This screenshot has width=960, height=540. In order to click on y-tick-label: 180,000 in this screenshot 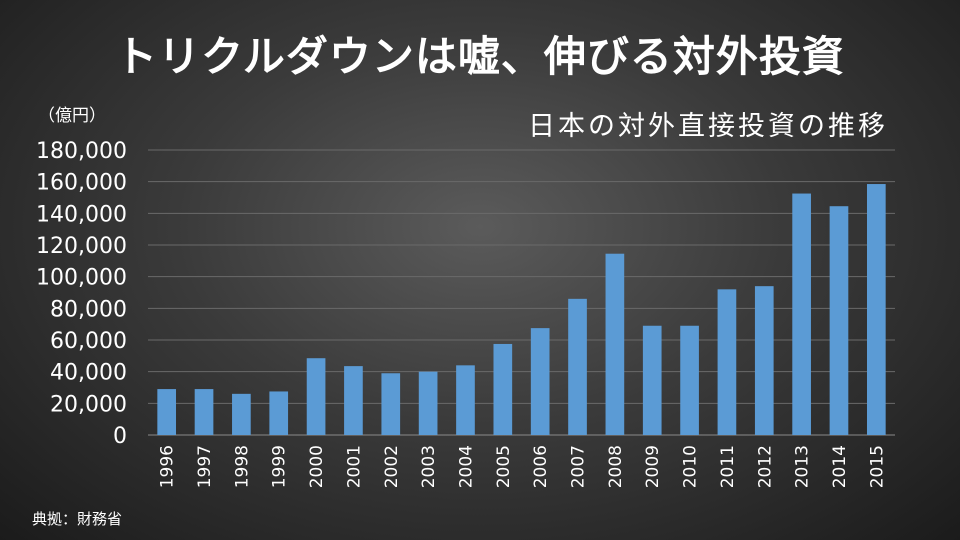, I will do `click(81, 151)`.